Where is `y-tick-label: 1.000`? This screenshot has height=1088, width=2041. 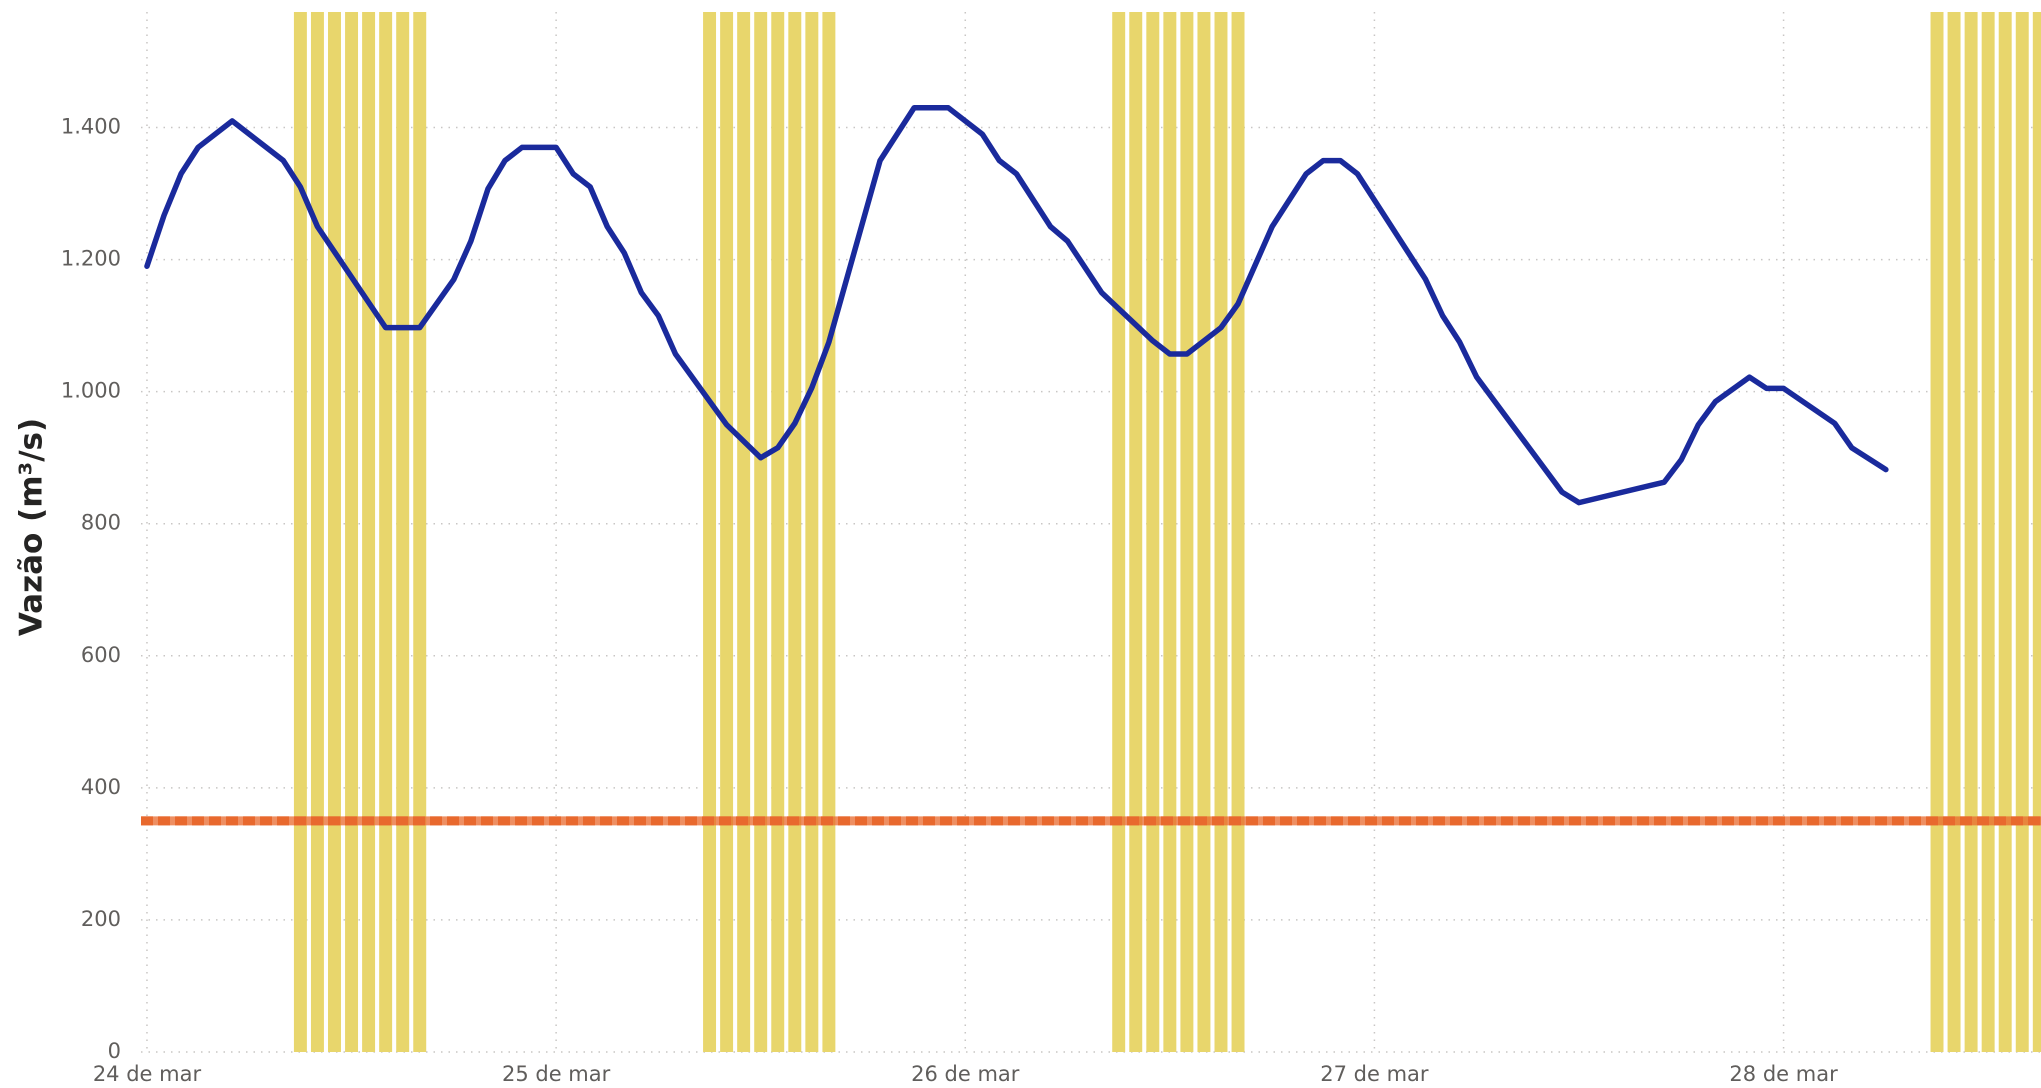 y-tick-label: 1.000 is located at coordinates (91, 391).